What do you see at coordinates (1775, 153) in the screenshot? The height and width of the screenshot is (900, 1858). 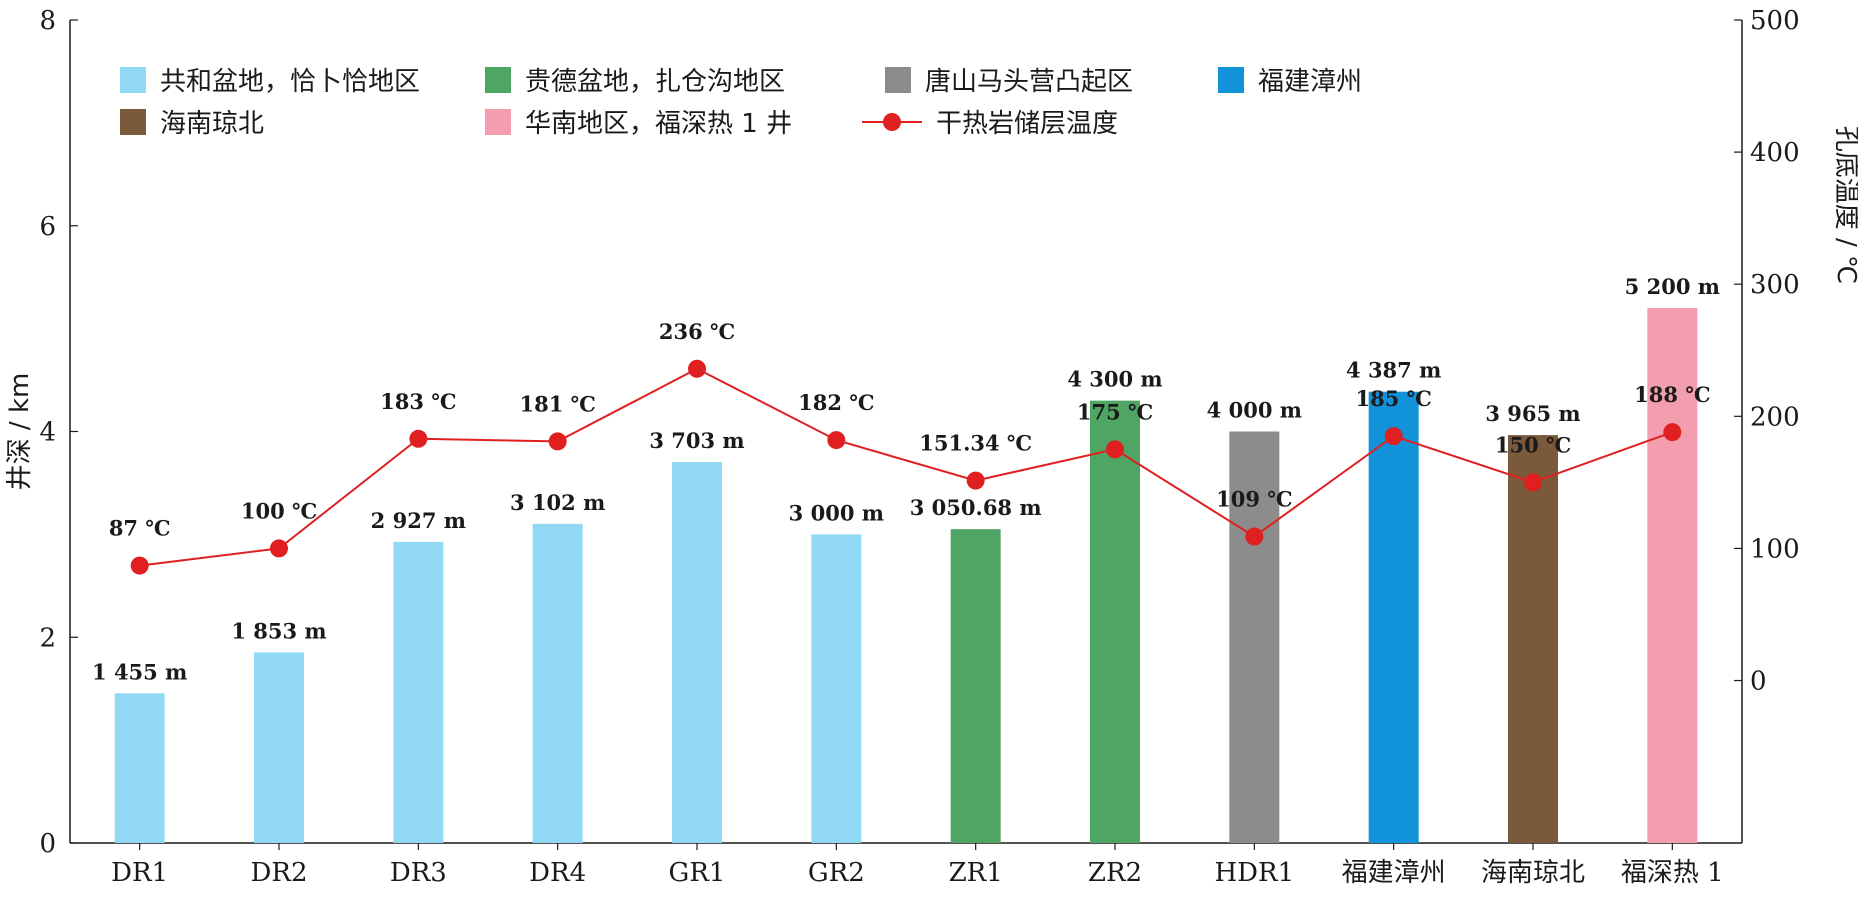 I see `y-tick-label-right: 400` at bounding box center [1775, 153].